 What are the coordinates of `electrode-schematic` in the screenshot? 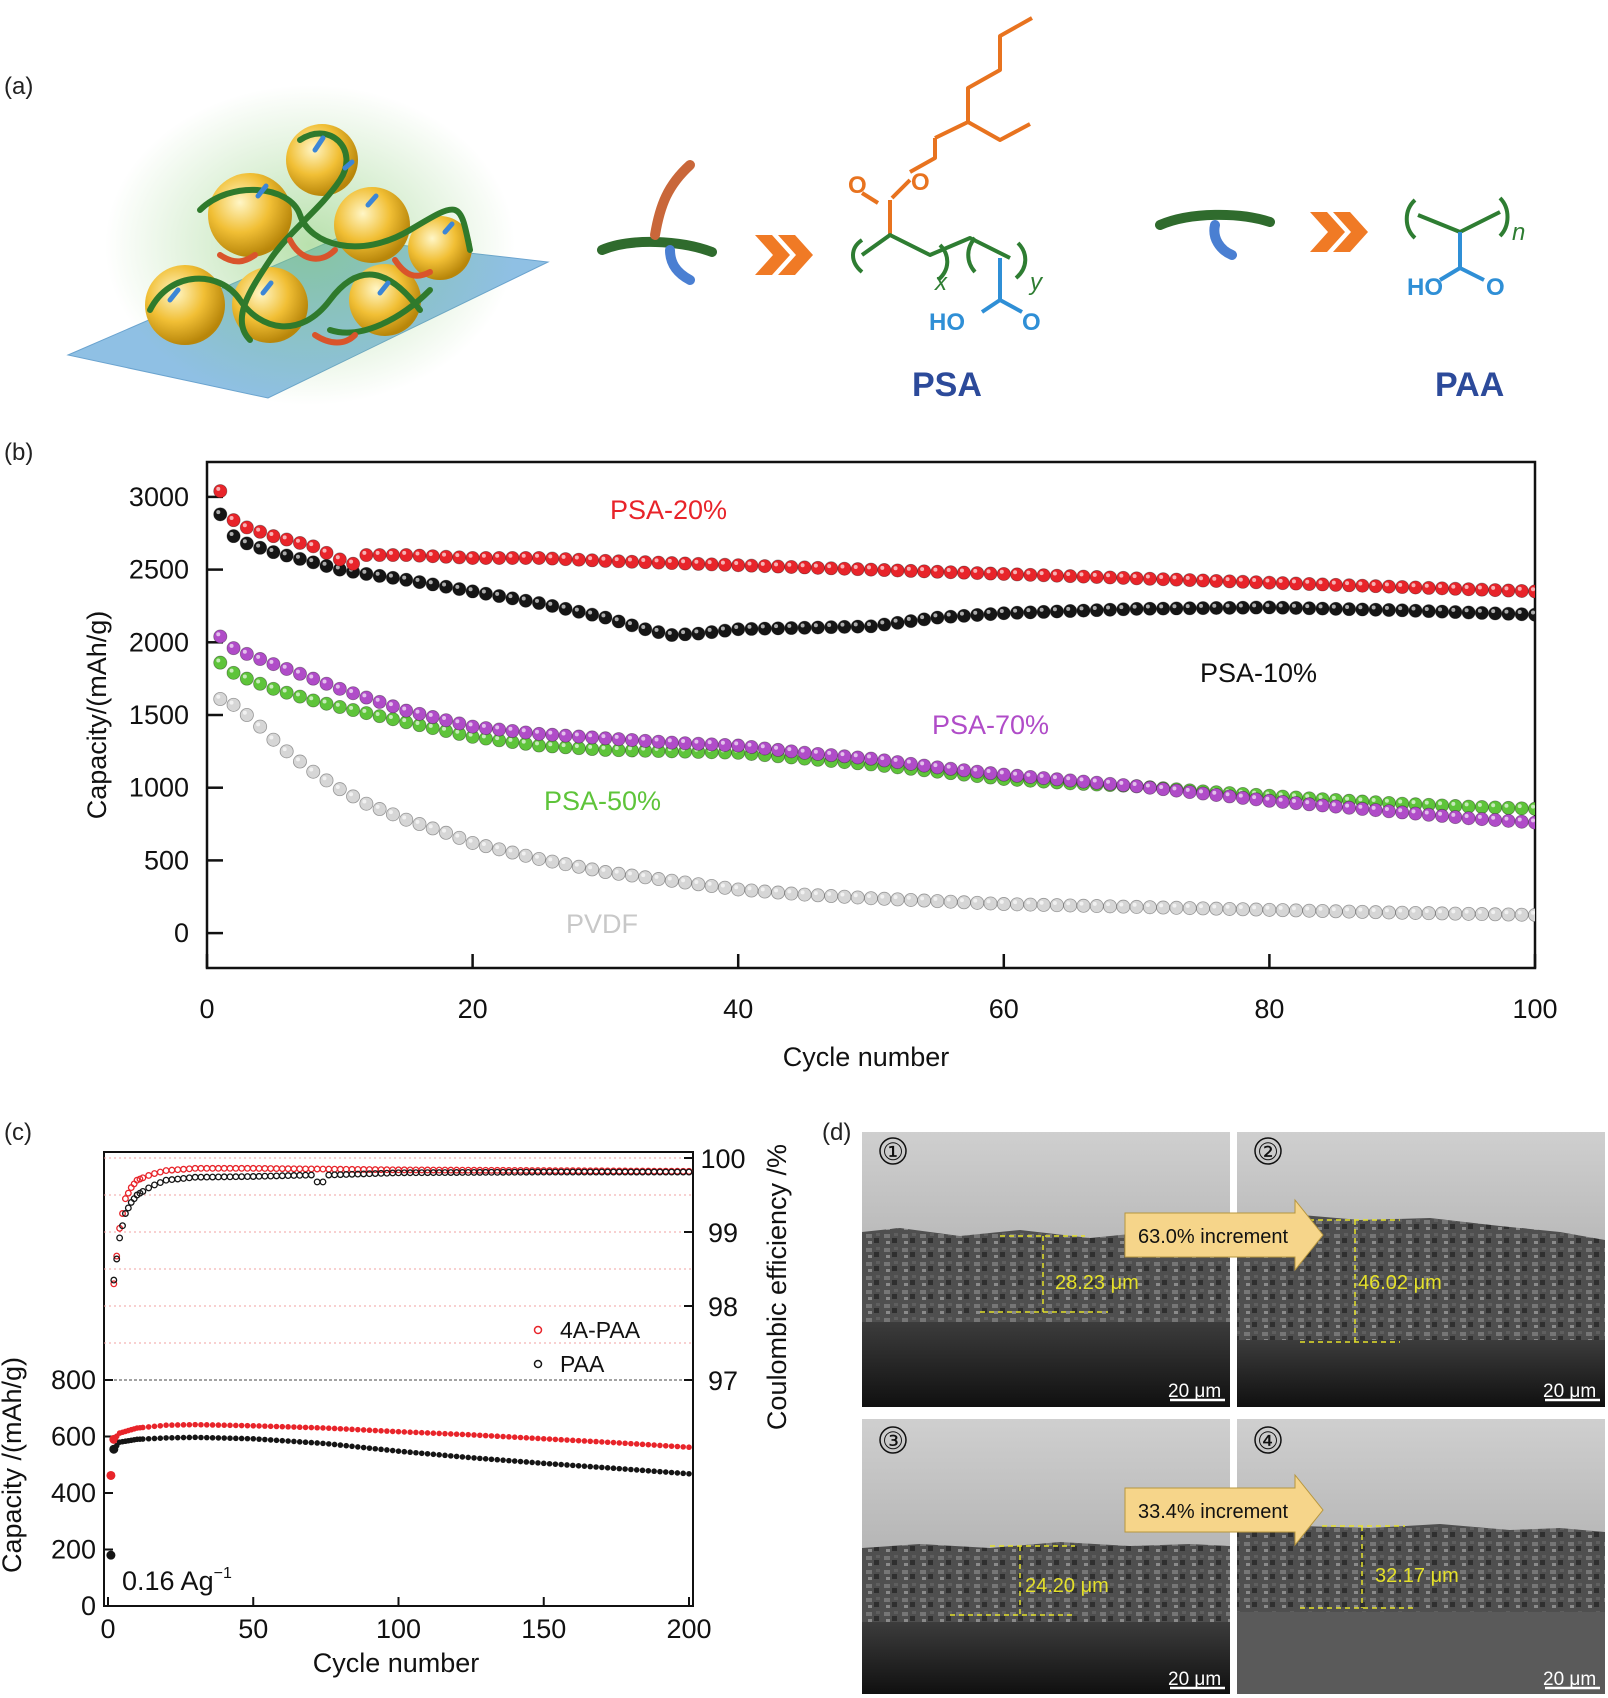 It's located at (308, 245).